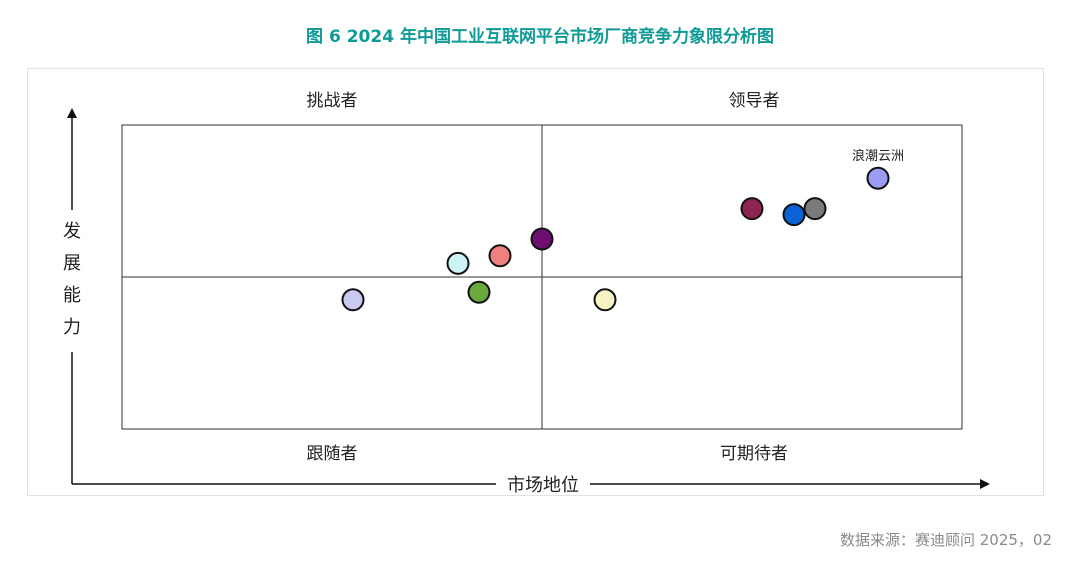 The width and height of the screenshot is (1080, 570). I want to click on x-axis-label: 市场地位, so click(543, 485).